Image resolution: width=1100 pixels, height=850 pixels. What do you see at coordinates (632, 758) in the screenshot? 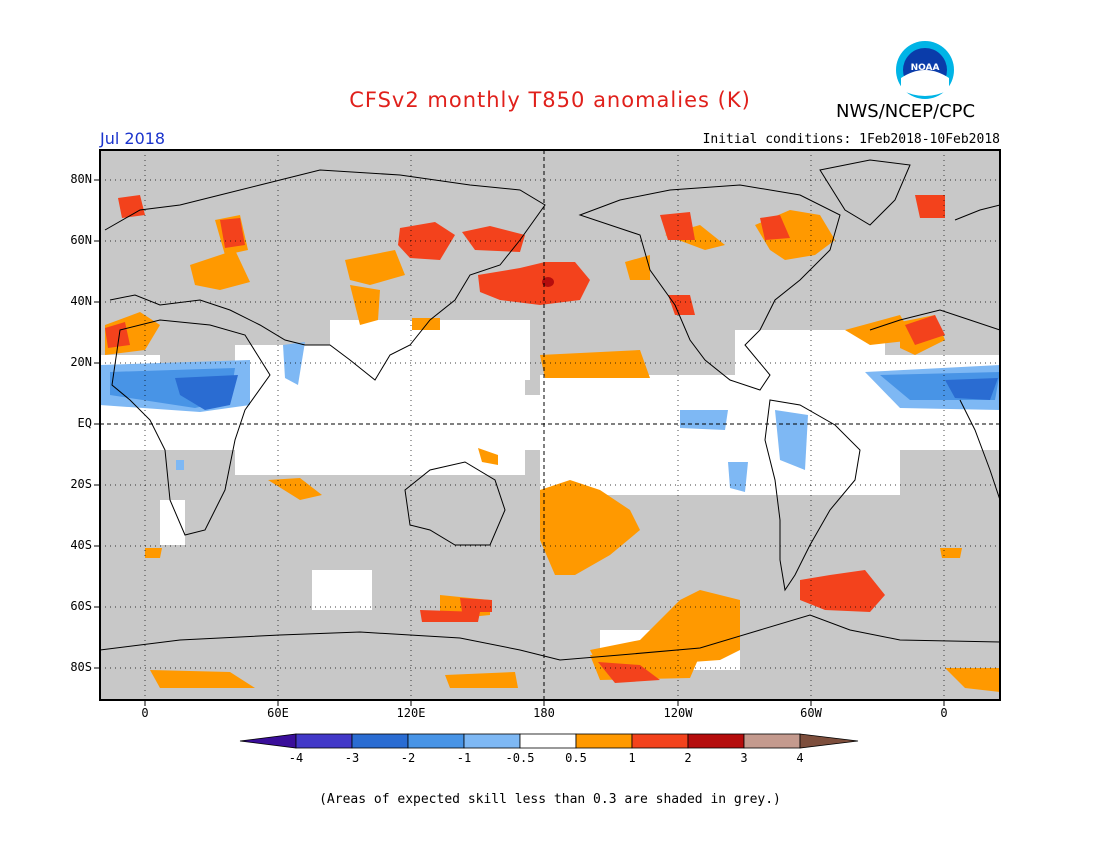
I see `colorbar-tick: 1` at bounding box center [632, 758].